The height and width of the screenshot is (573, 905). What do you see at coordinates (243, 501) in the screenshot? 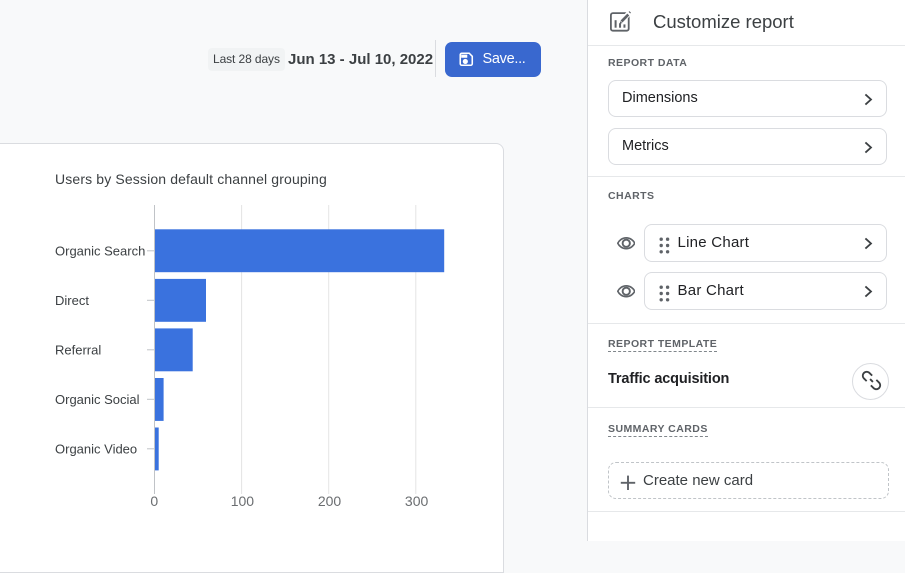
I see `svg-text: 100` at bounding box center [243, 501].